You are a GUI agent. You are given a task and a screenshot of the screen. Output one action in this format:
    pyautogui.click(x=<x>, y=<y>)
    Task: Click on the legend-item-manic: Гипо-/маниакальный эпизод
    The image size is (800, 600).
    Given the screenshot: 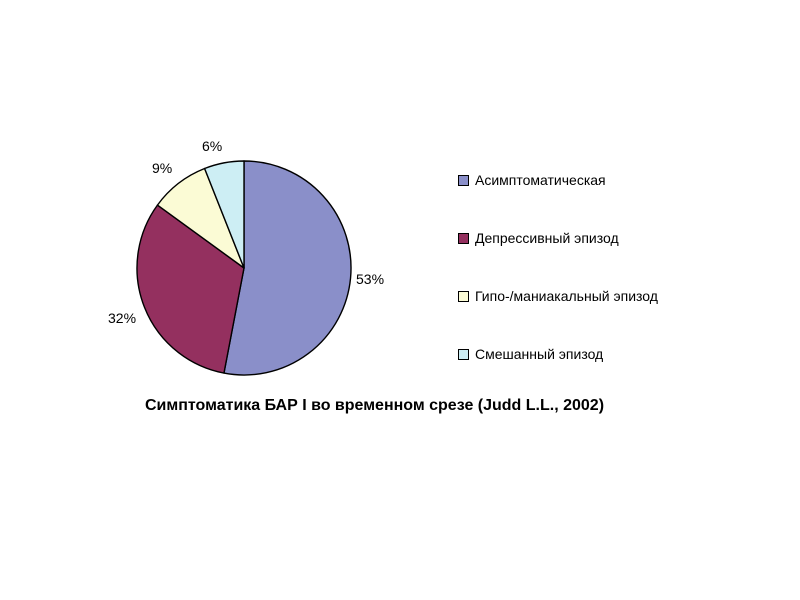 What is the action you would take?
    pyautogui.click(x=608, y=296)
    